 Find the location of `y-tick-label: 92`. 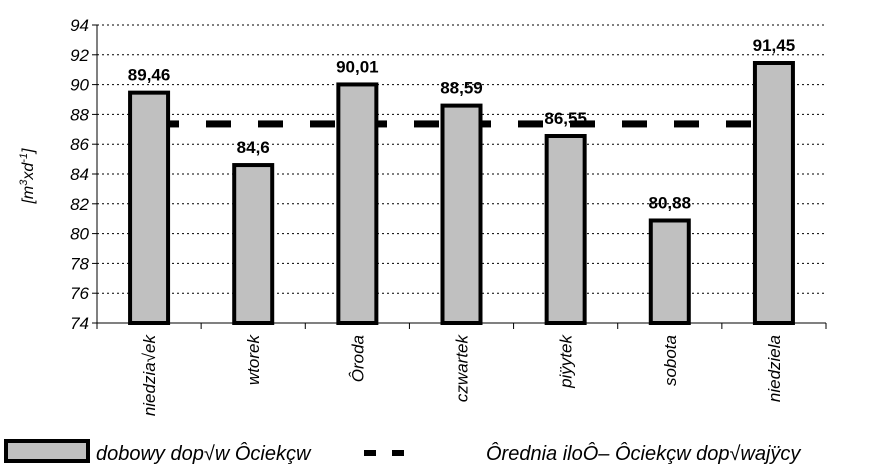

y-tick-label: 92 is located at coordinates (79, 55).